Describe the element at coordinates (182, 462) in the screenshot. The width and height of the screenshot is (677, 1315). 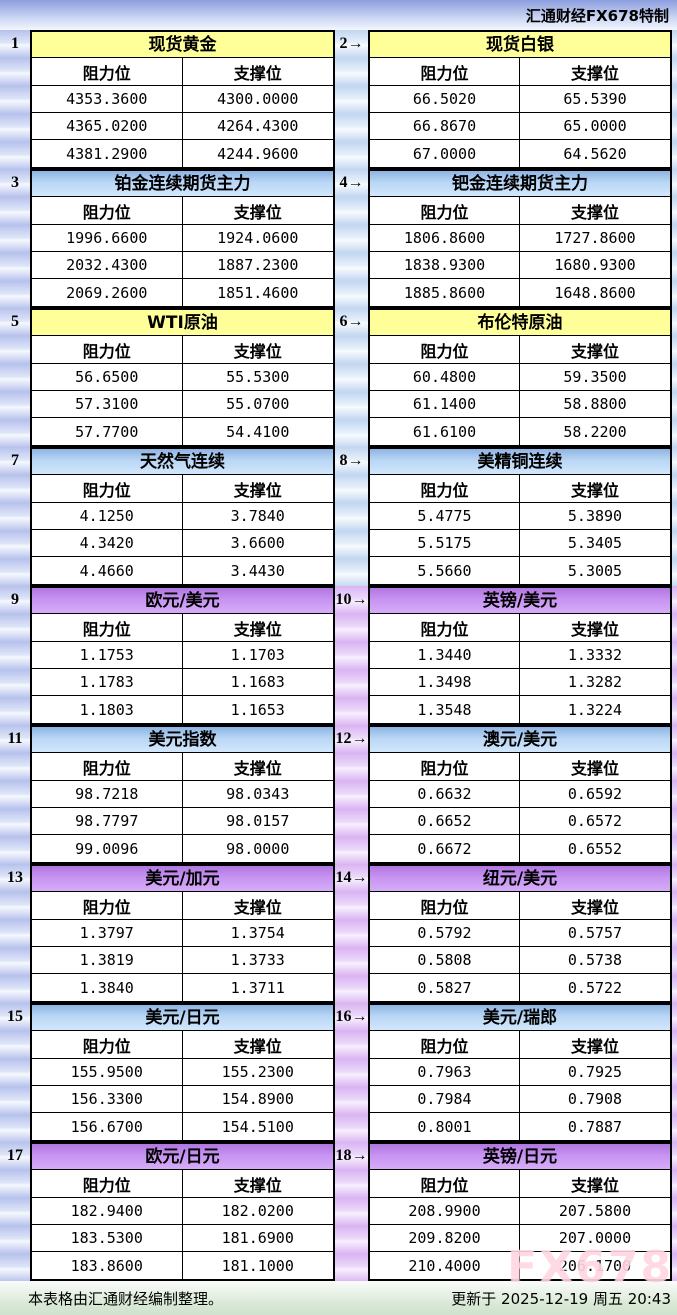
I see `instrument-title: 天然气连续` at that location.